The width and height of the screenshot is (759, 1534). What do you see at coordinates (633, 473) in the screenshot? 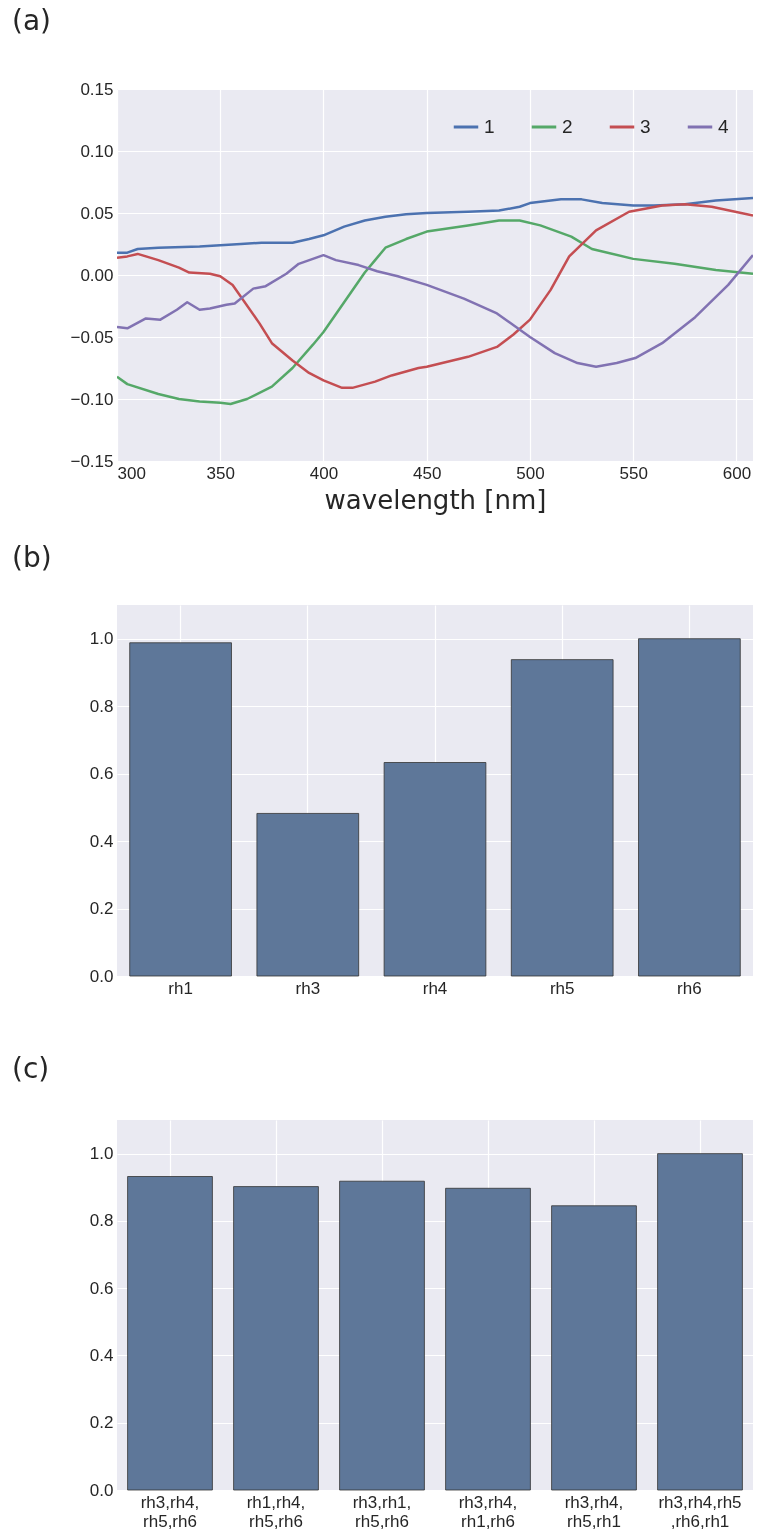
I see `x-tick-label: 550` at bounding box center [633, 473].